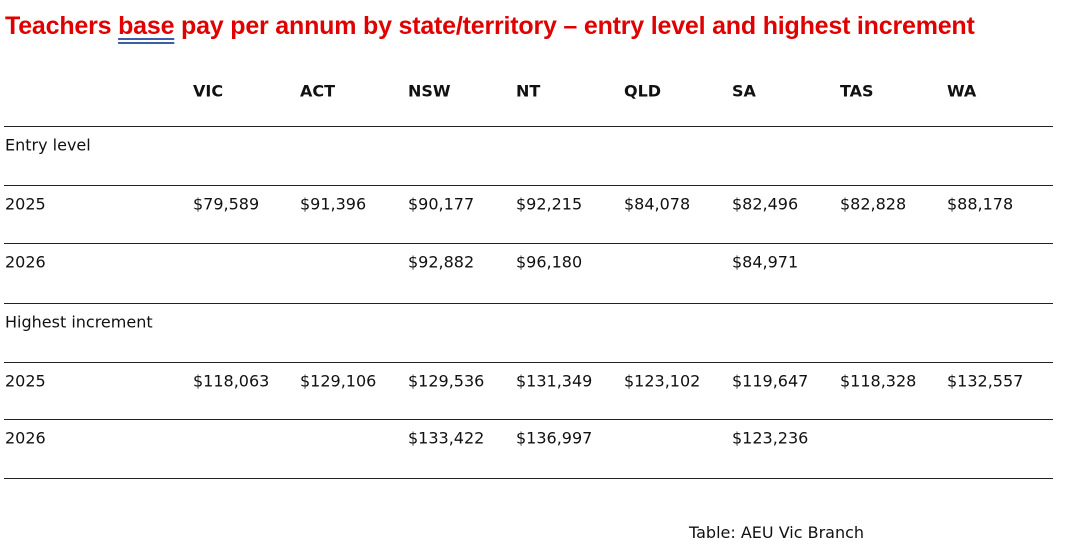 The image size is (1070, 558). I want to click on column-header: VIC, so click(208, 91).